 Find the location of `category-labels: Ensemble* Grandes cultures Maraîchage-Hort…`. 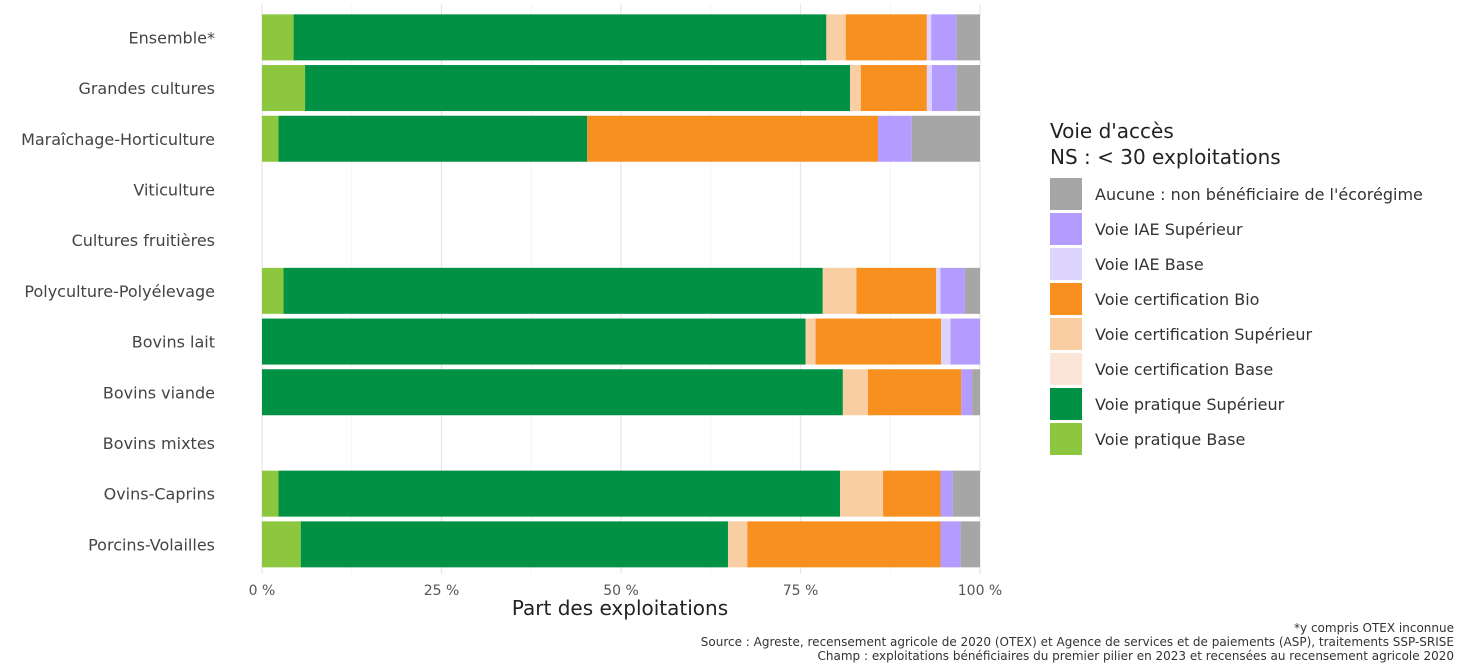

category-labels: Ensemble* Grandes cultures Maraîchage-Hort… is located at coordinates (118, 291).